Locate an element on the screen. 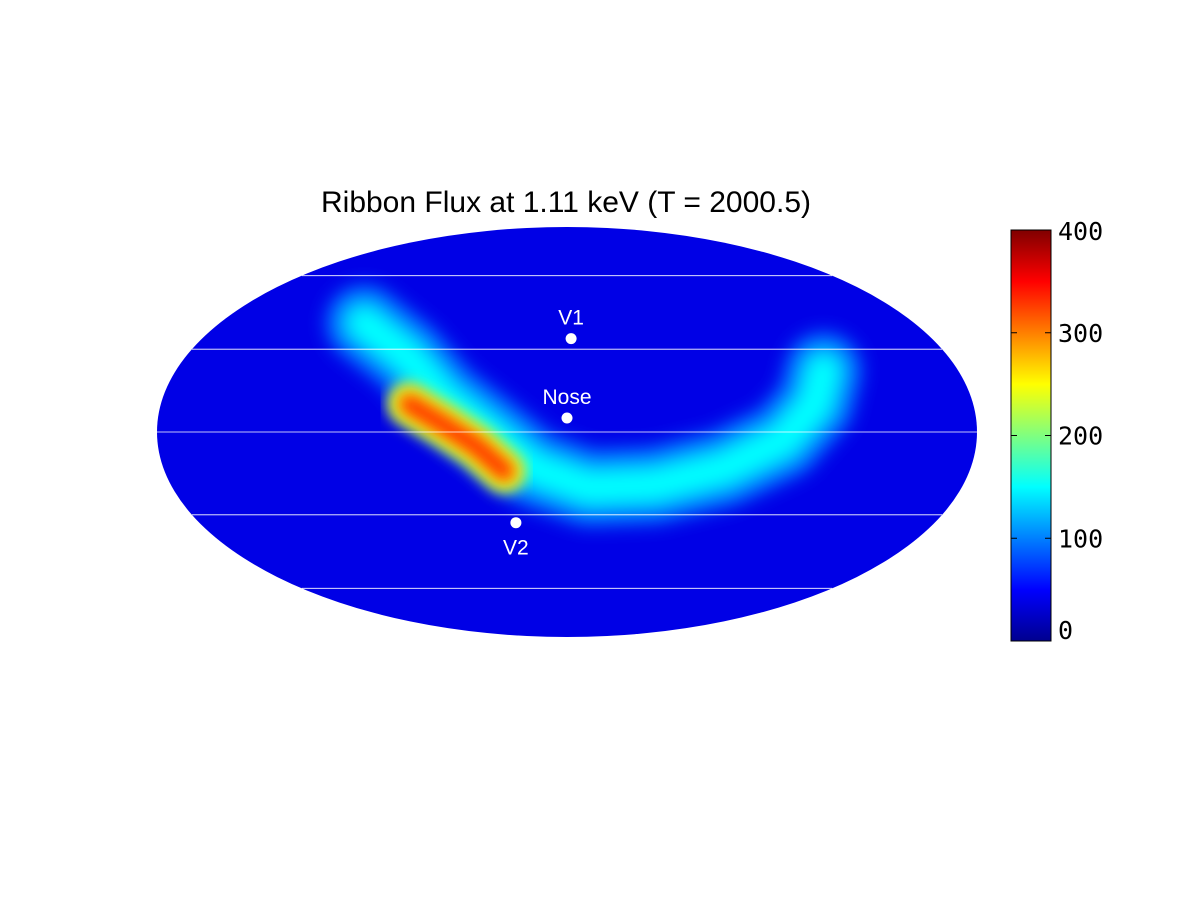  colorbar-ticks: 0 100 200 300 400 is located at coordinates (1057, 431).